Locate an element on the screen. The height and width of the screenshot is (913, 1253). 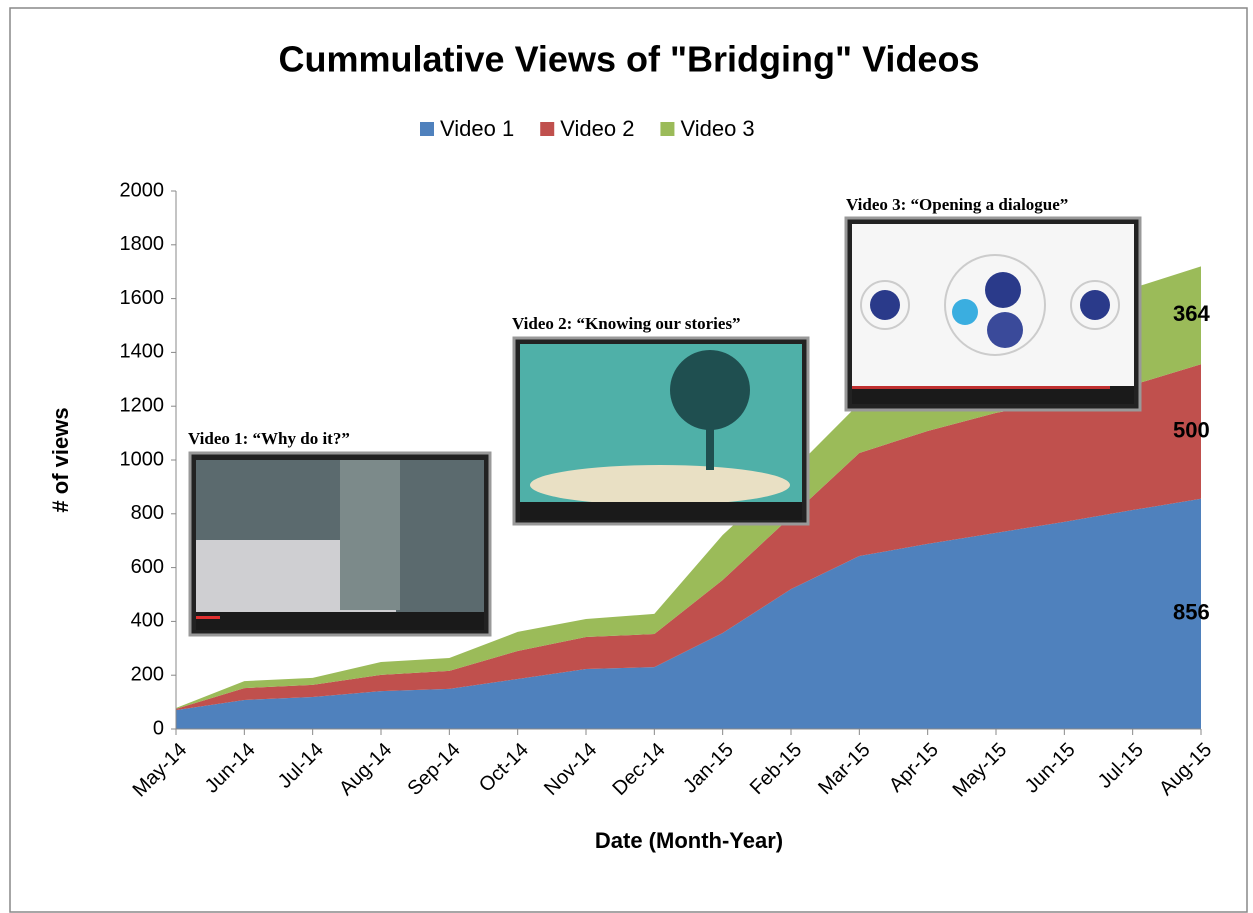
y-tick-label: 1000 is located at coordinates (142, 459).